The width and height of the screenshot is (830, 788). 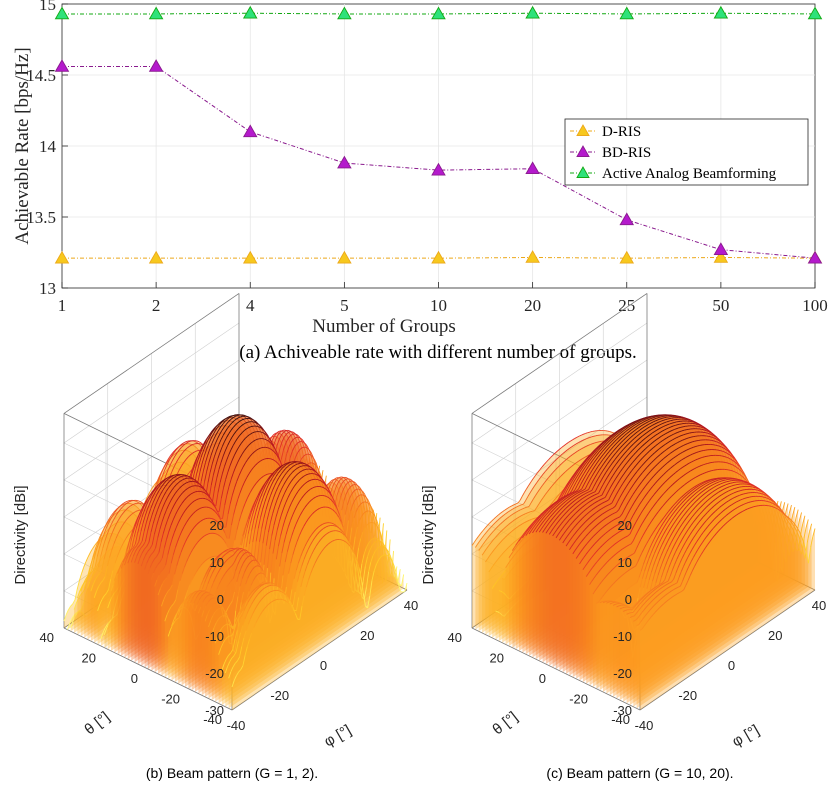 What do you see at coordinates (212, 719) in the screenshot?
I see `theta-tick-label: -40` at bounding box center [212, 719].